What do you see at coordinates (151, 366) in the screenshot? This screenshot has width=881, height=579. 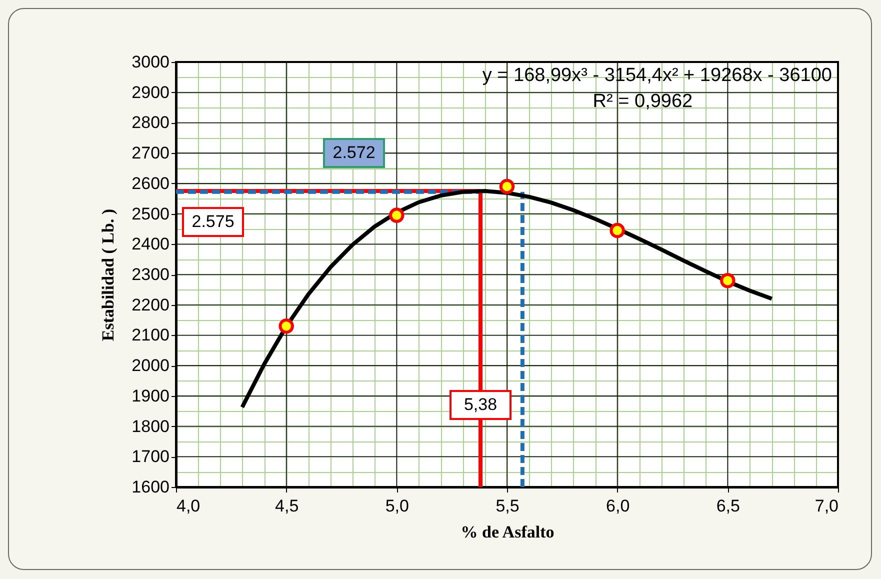 I see `y-tick-label: 2000` at bounding box center [151, 366].